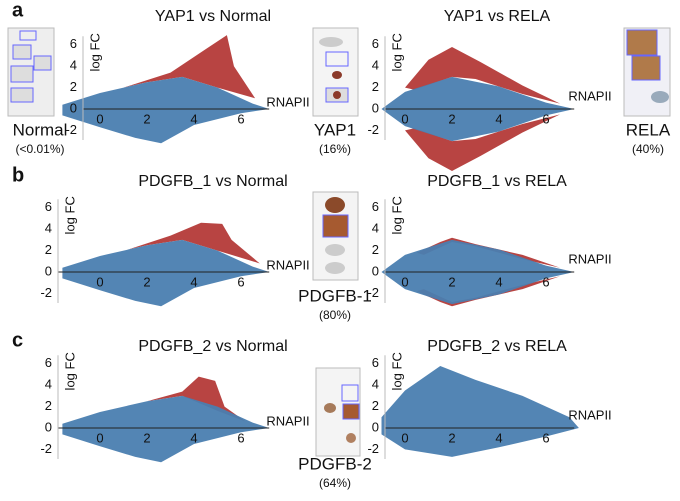  Describe the element at coordinates (335, 149) in the screenshot. I see `sample-percent: (16%)` at that location.